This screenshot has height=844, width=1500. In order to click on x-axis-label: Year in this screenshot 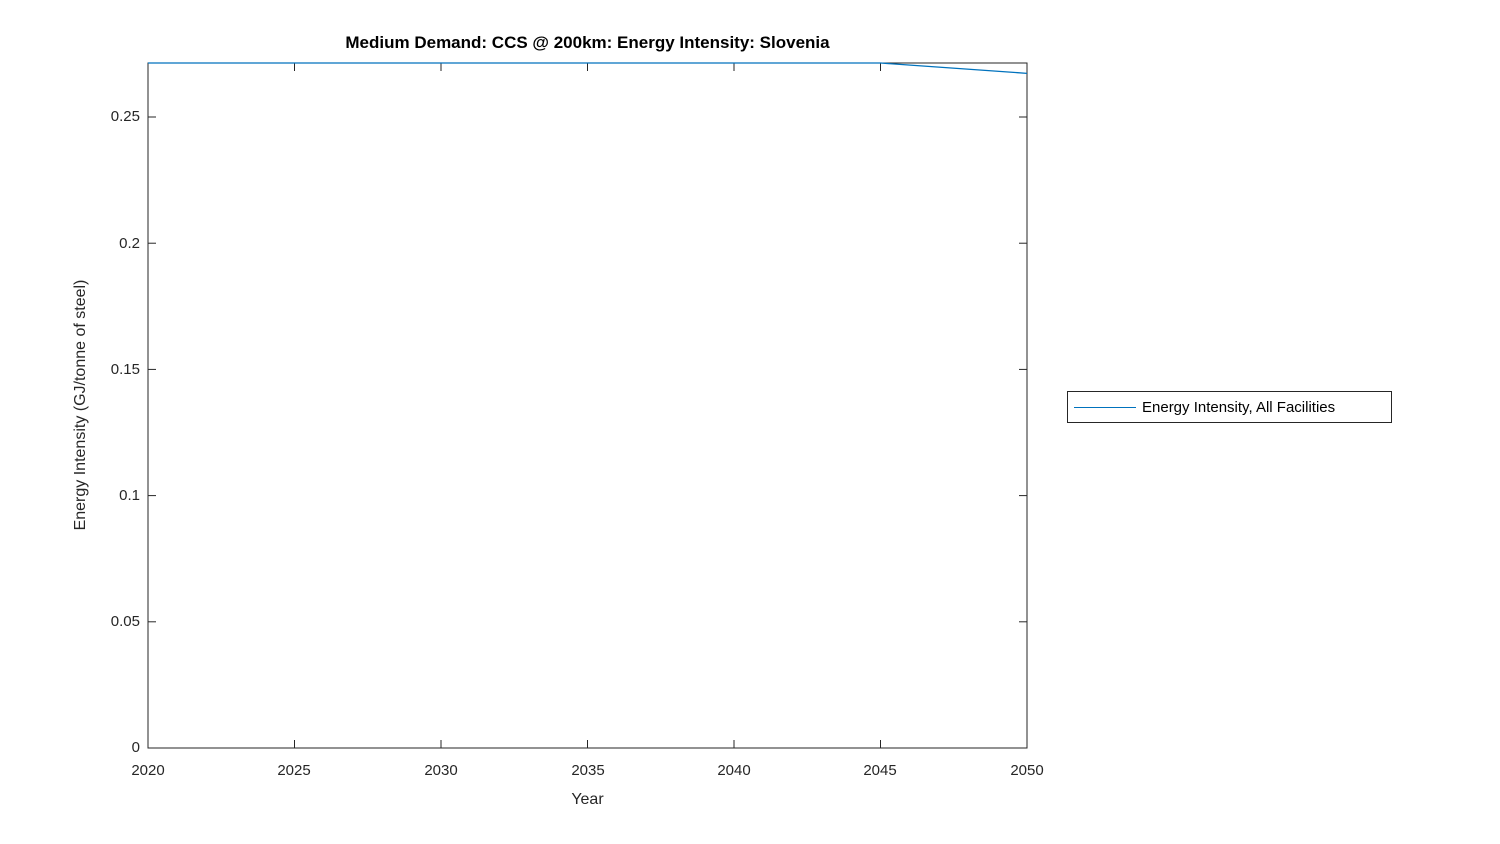, I will do `click(587, 799)`.